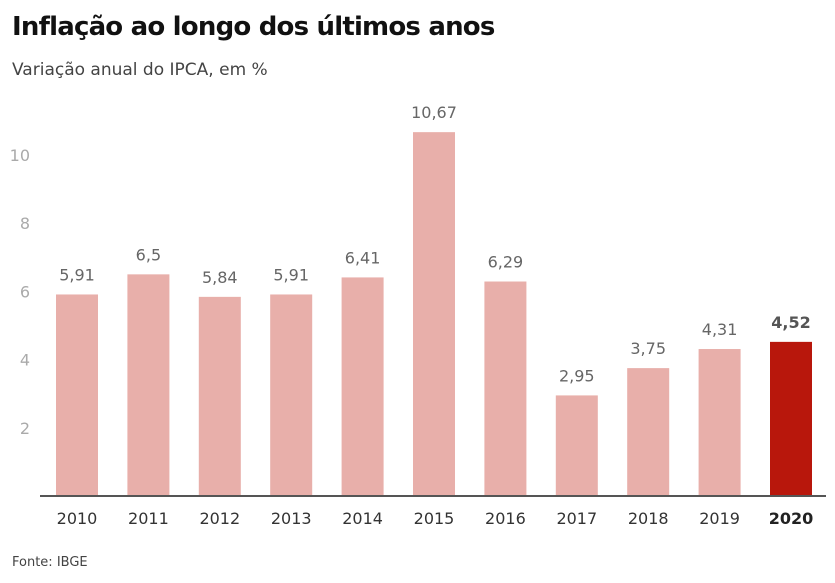  Describe the element at coordinates (25, 428) in the screenshot. I see `y-tick-label: 2` at that location.